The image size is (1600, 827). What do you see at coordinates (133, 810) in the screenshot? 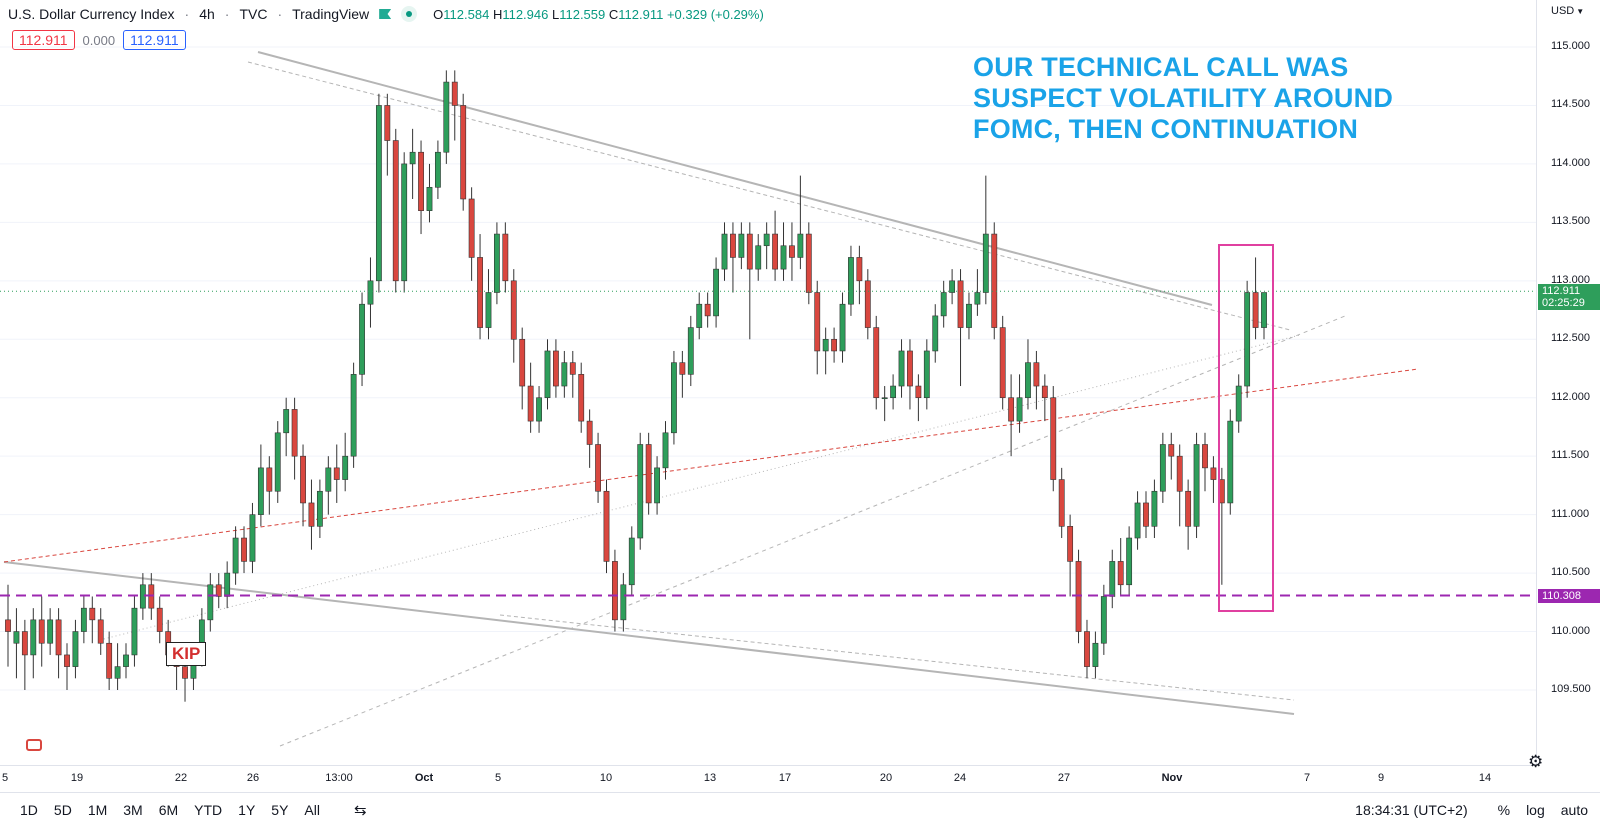
I see `range-button-3m: 3M` at bounding box center [133, 810].